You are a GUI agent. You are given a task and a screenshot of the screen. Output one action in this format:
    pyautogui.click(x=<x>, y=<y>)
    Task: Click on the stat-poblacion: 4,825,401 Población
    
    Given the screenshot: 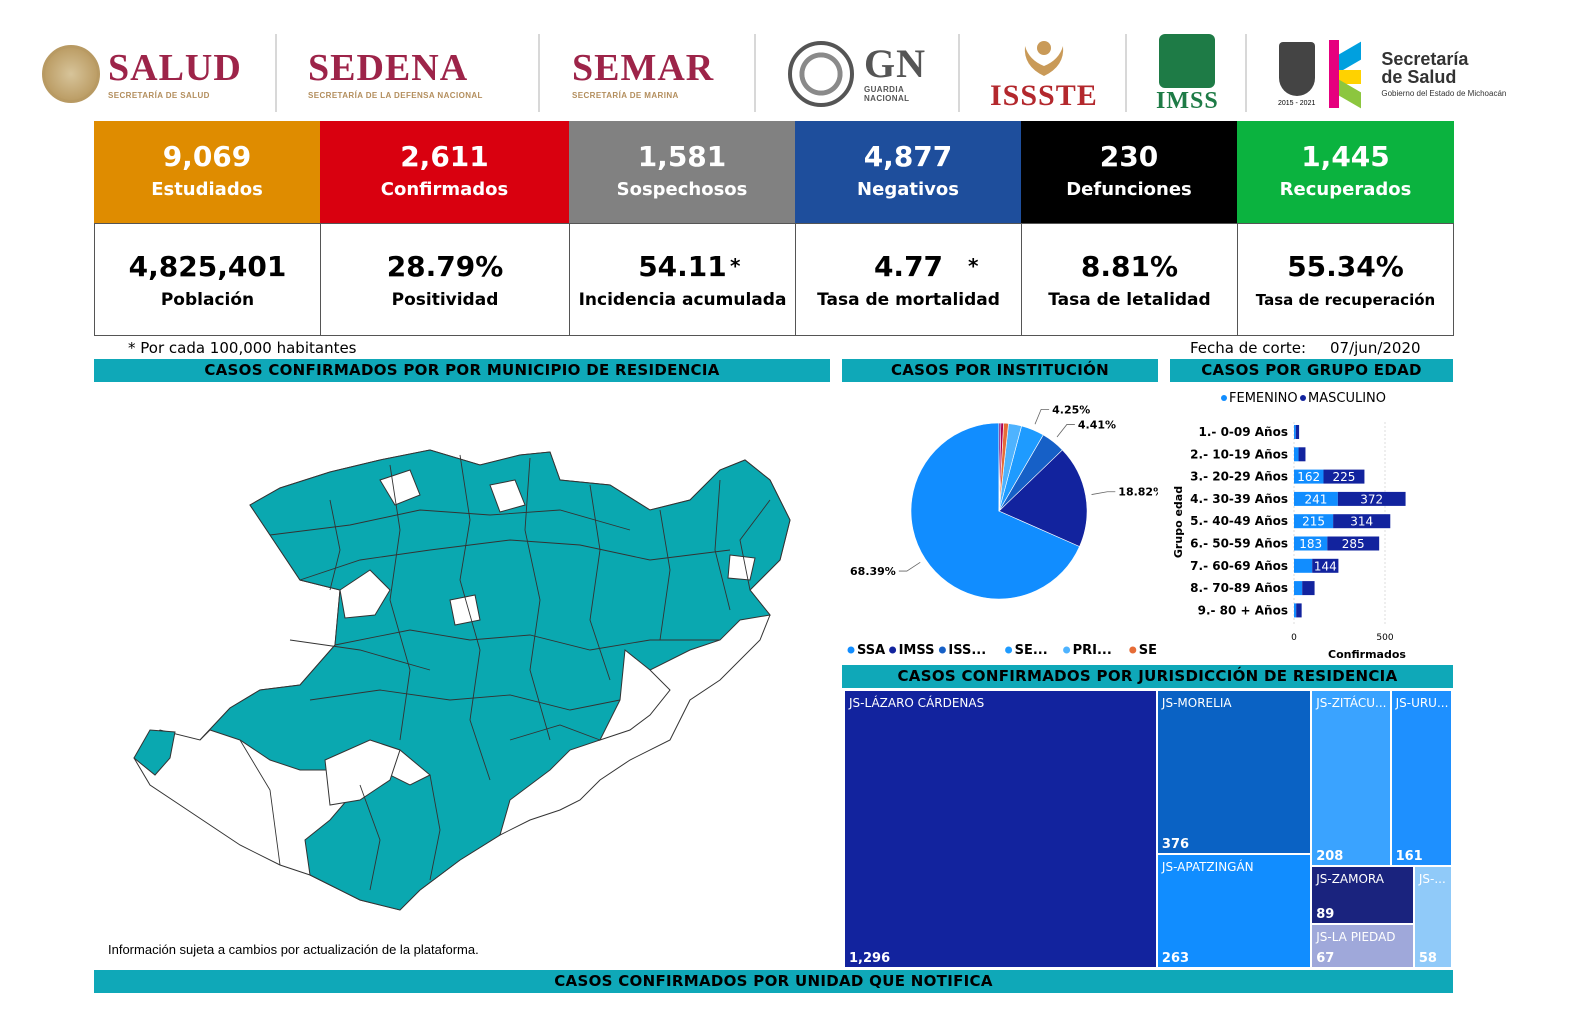 What is the action you would take?
    pyautogui.click(x=208, y=279)
    